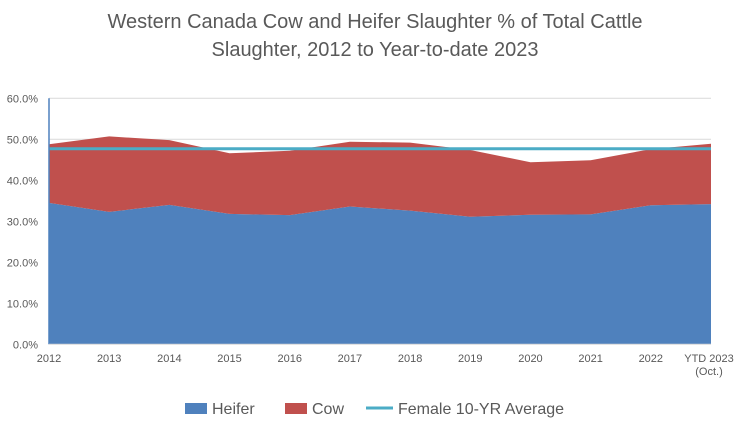 This screenshot has height=426, width=750. Describe the element at coordinates (169, 359) in the screenshot. I see `x-tick-label: 2014` at that location.